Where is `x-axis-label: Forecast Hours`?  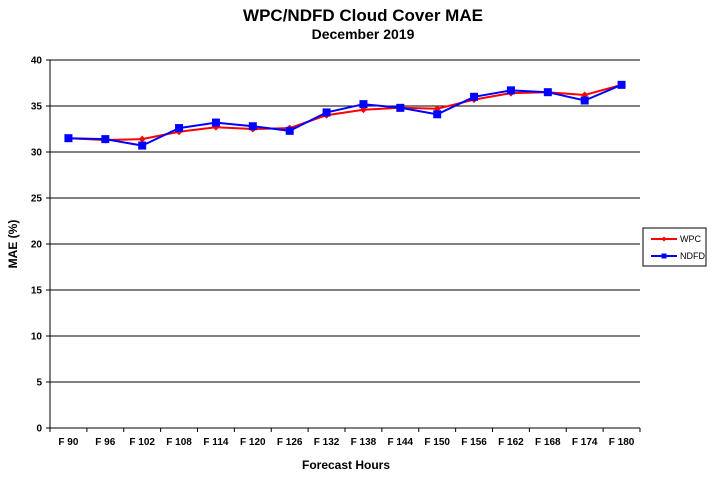 x-axis-label: Forecast Hours is located at coordinates (346, 465).